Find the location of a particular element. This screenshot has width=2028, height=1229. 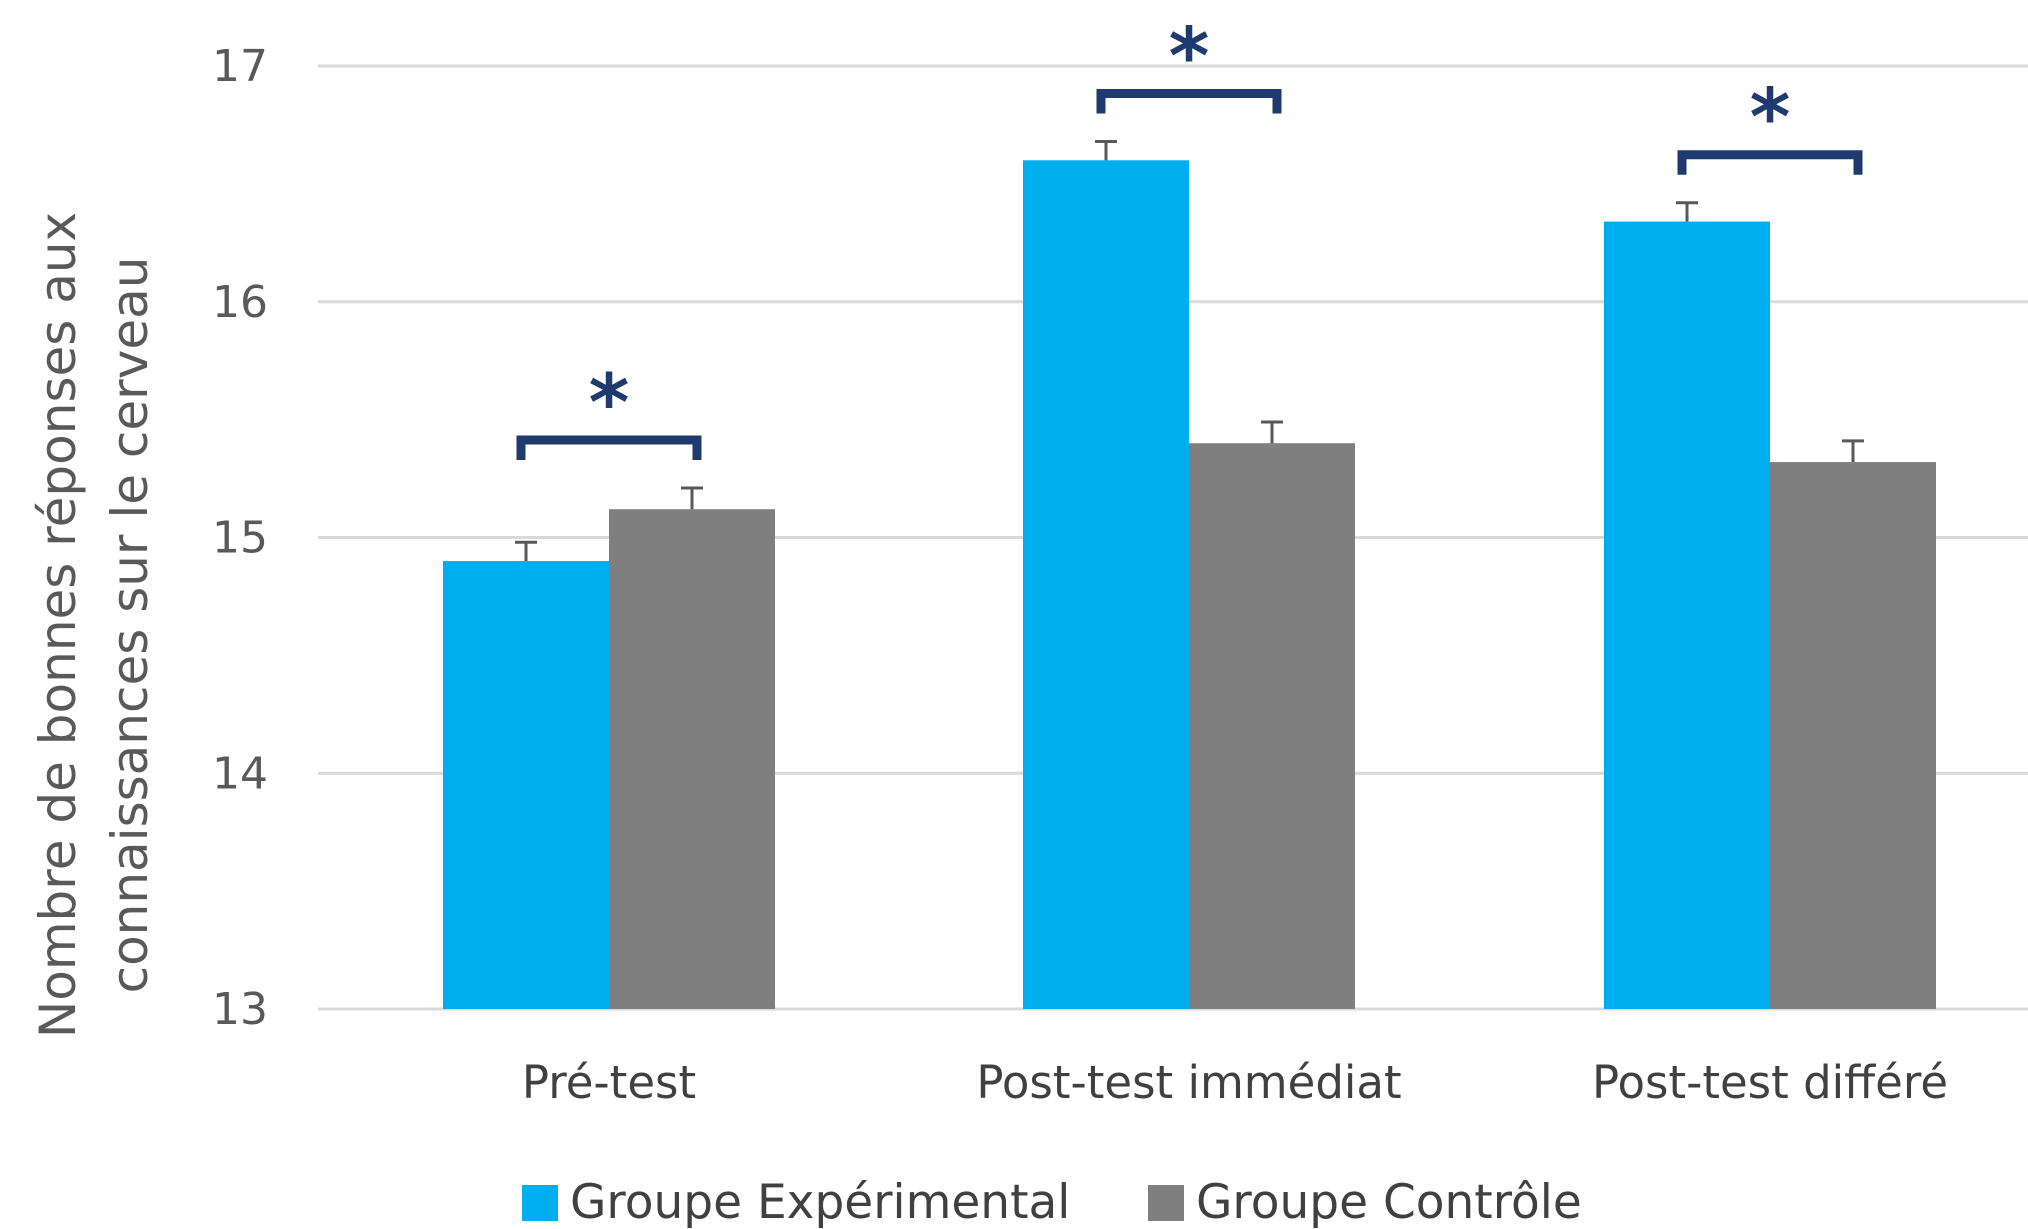

x-category-label: Post-test immédiat is located at coordinates (1188, 1082).